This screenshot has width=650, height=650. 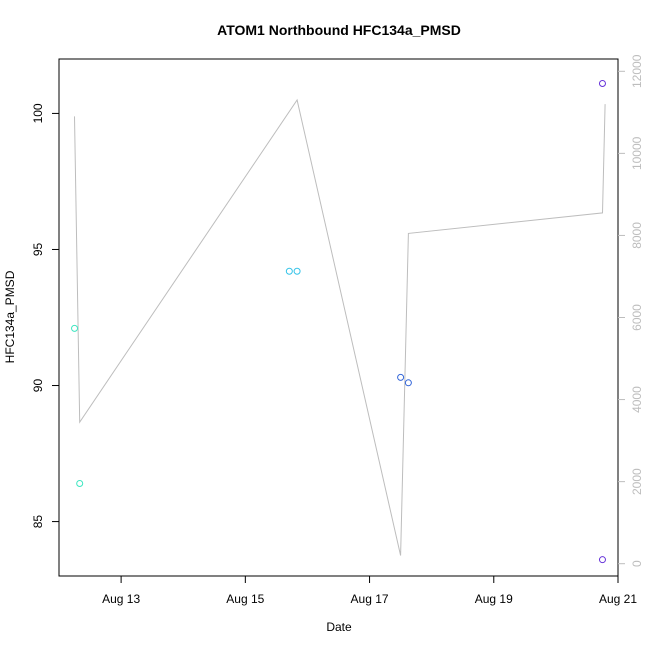 What do you see at coordinates (339, 627) in the screenshot?
I see `x-axis-label: Date` at bounding box center [339, 627].